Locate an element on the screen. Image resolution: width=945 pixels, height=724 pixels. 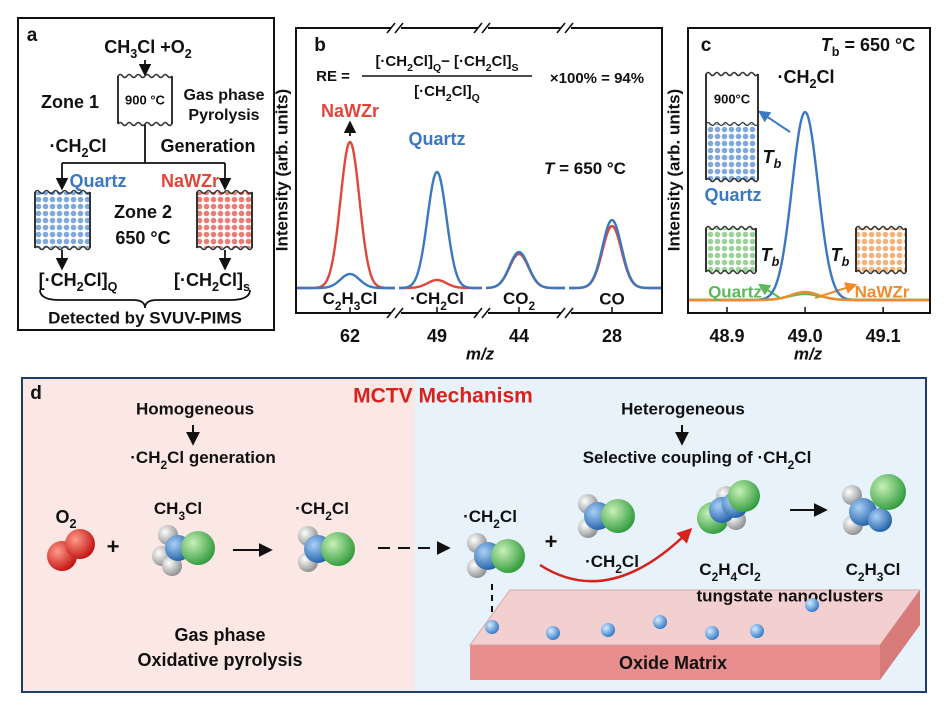
text-segment: Cl +O is located at coordinates (161, 47).